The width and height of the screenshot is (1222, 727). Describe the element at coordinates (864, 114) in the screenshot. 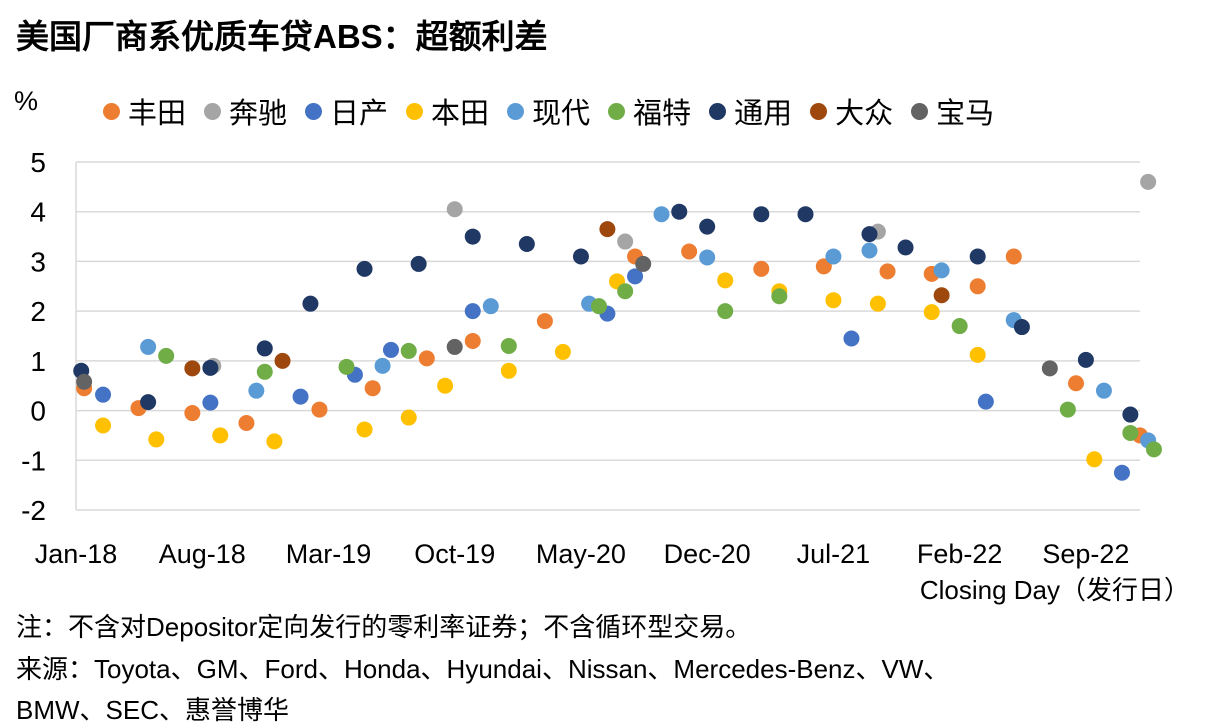

I see `legend-label: 大众` at that location.